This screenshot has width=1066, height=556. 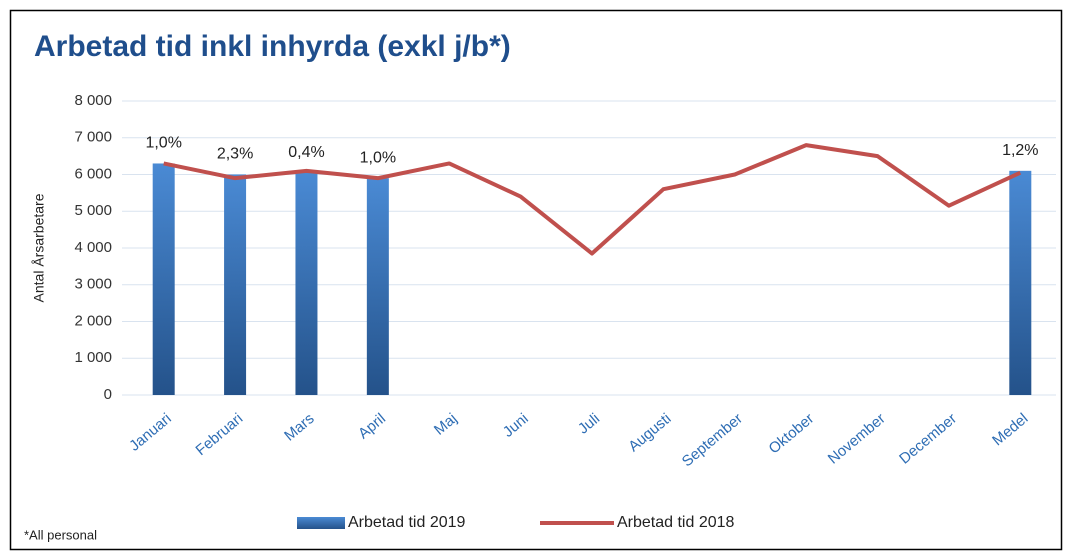 What do you see at coordinates (39, 247) in the screenshot?
I see `y-axis-label: Antal Årsarbetare` at bounding box center [39, 247].